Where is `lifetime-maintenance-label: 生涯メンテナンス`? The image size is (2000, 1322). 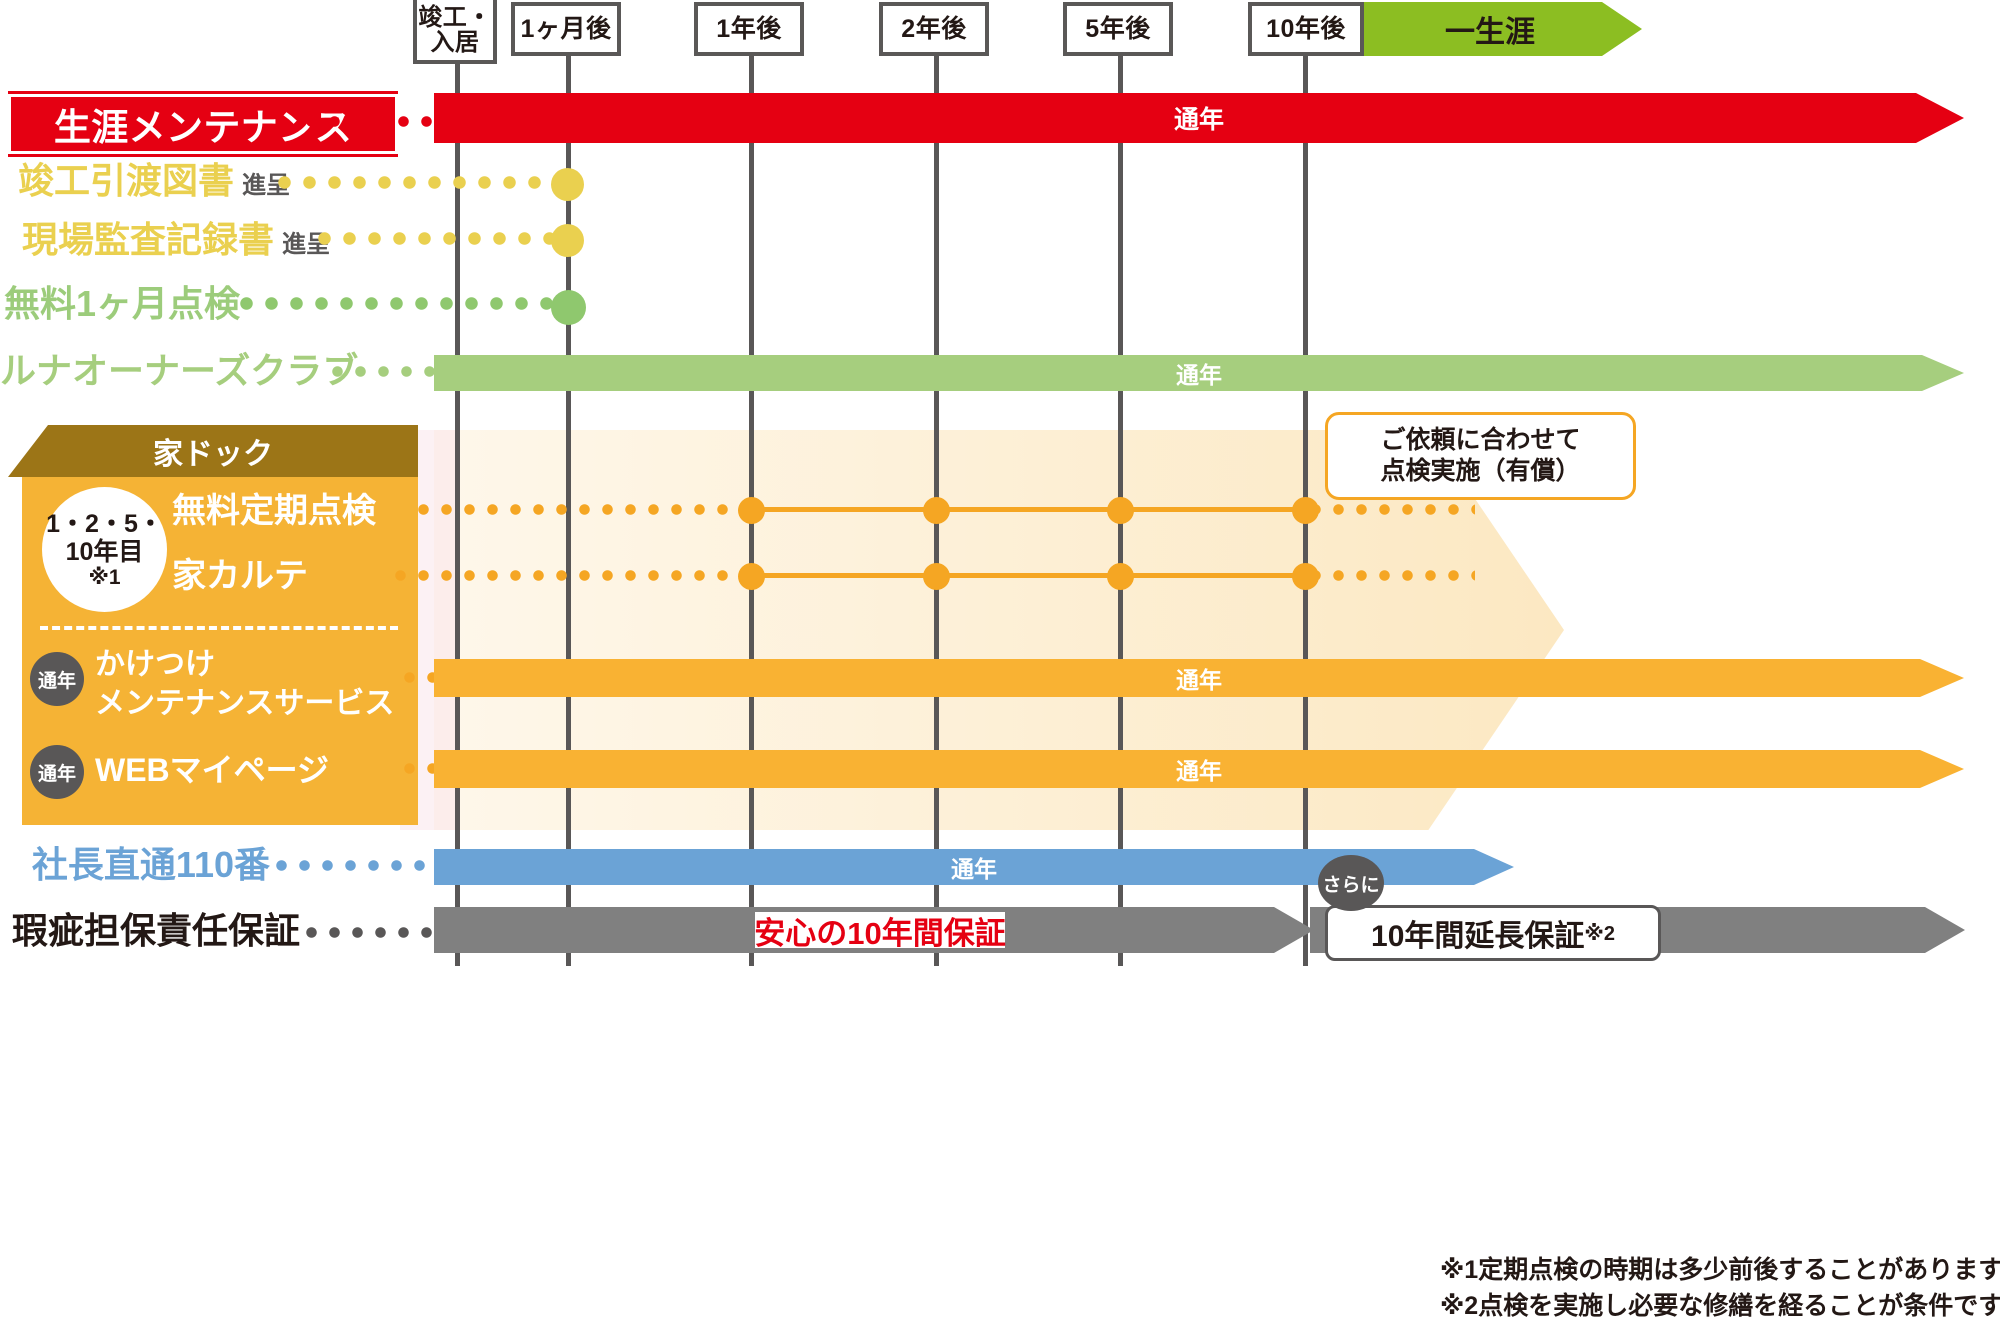 lifetime-maintenance-label: 生涯メンテナンス is located at coordinates (203, 124).